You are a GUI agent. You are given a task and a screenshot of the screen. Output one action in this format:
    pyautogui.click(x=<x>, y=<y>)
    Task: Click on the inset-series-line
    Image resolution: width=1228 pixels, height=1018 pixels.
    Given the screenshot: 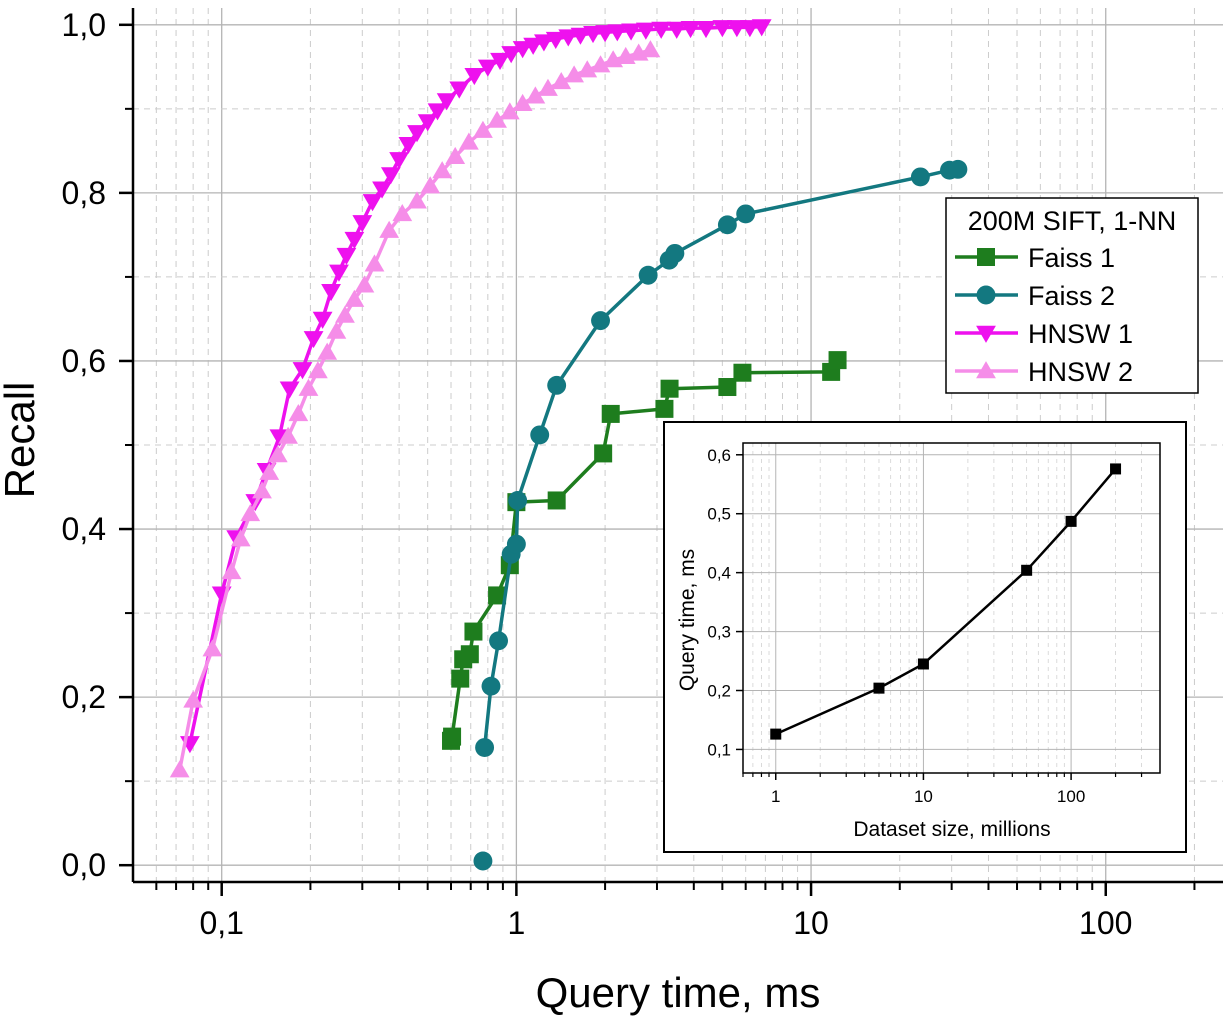 What is the action you would take?
    pyautogui.click(x=946, y=602)
    